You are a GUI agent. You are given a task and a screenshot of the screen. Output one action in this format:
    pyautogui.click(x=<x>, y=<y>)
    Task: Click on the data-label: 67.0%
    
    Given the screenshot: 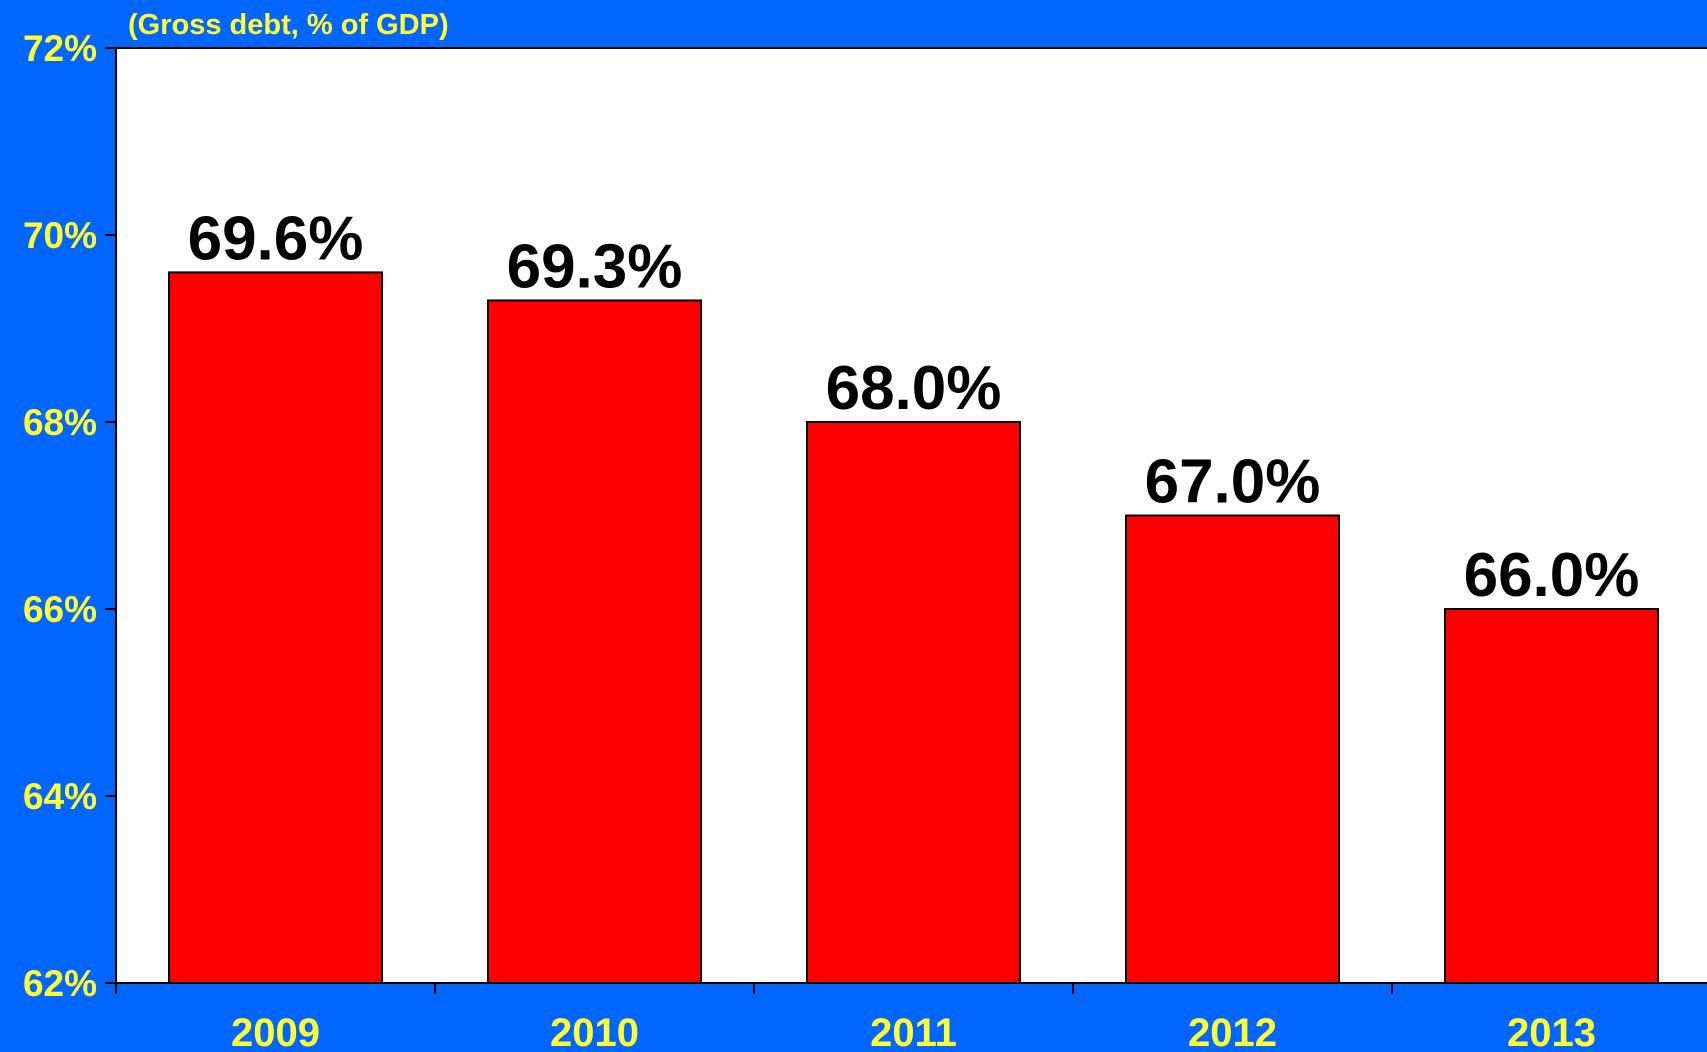 What is the action you would take?
    pyautogui.click(x=1233, y=482)
    